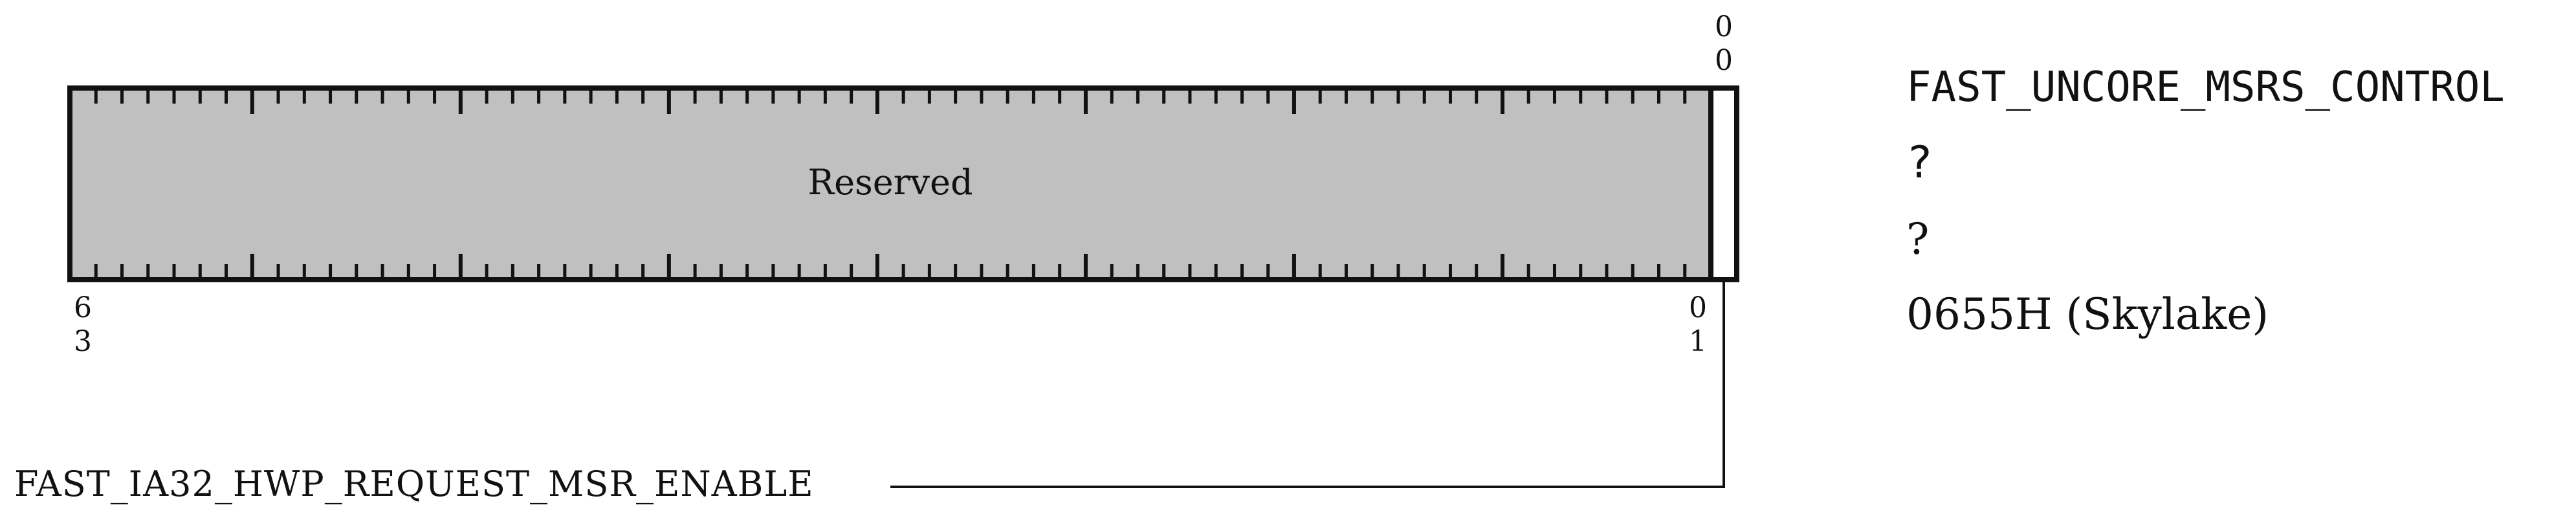 The height and width of the screenshot is (516, 2576). Describe the element at coordinates (1308, 384) in the screenshot. I see `enable-bit-callout-line` at that location.